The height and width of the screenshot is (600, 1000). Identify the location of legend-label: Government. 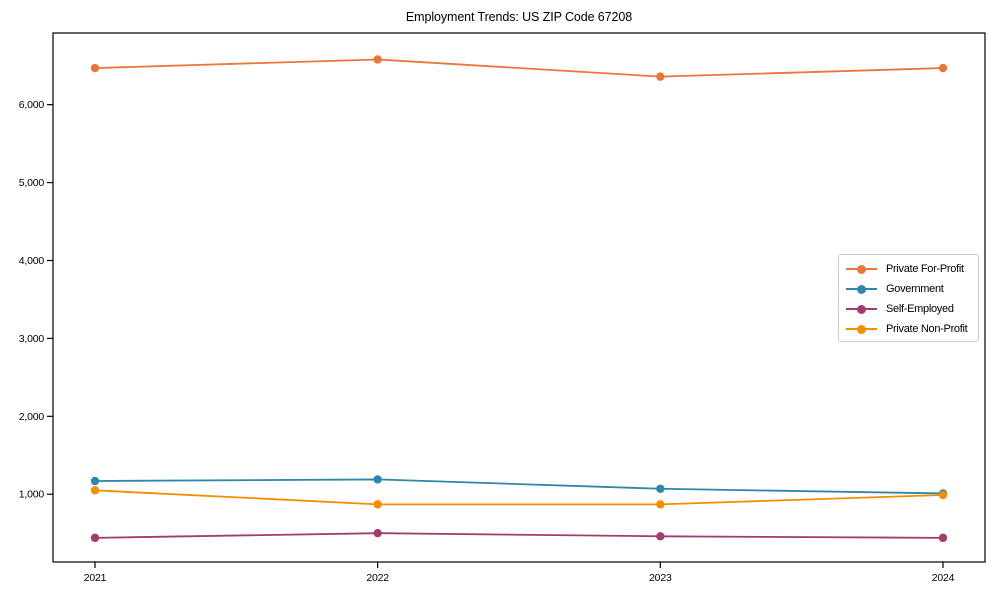
(915, 289).